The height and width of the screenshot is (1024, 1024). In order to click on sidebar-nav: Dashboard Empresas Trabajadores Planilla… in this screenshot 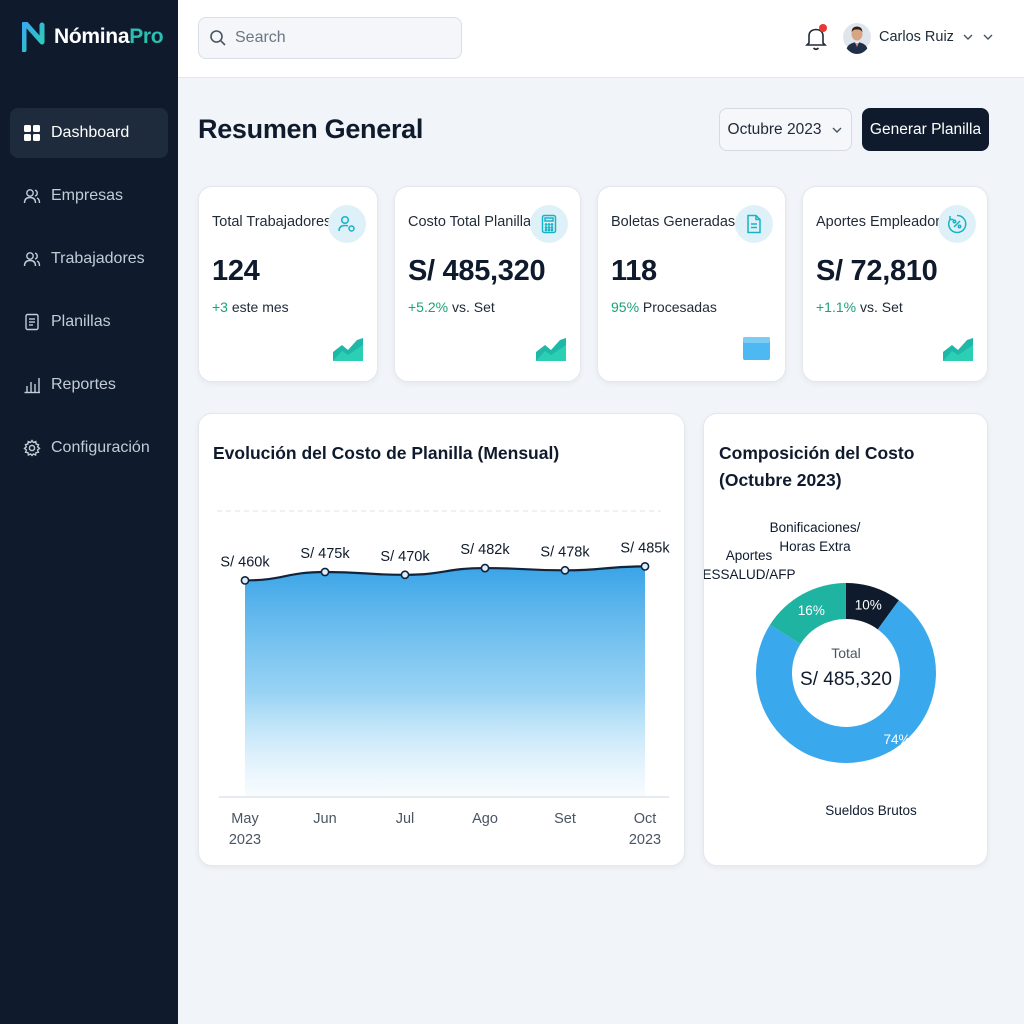, I will do `click(89, 297)`.